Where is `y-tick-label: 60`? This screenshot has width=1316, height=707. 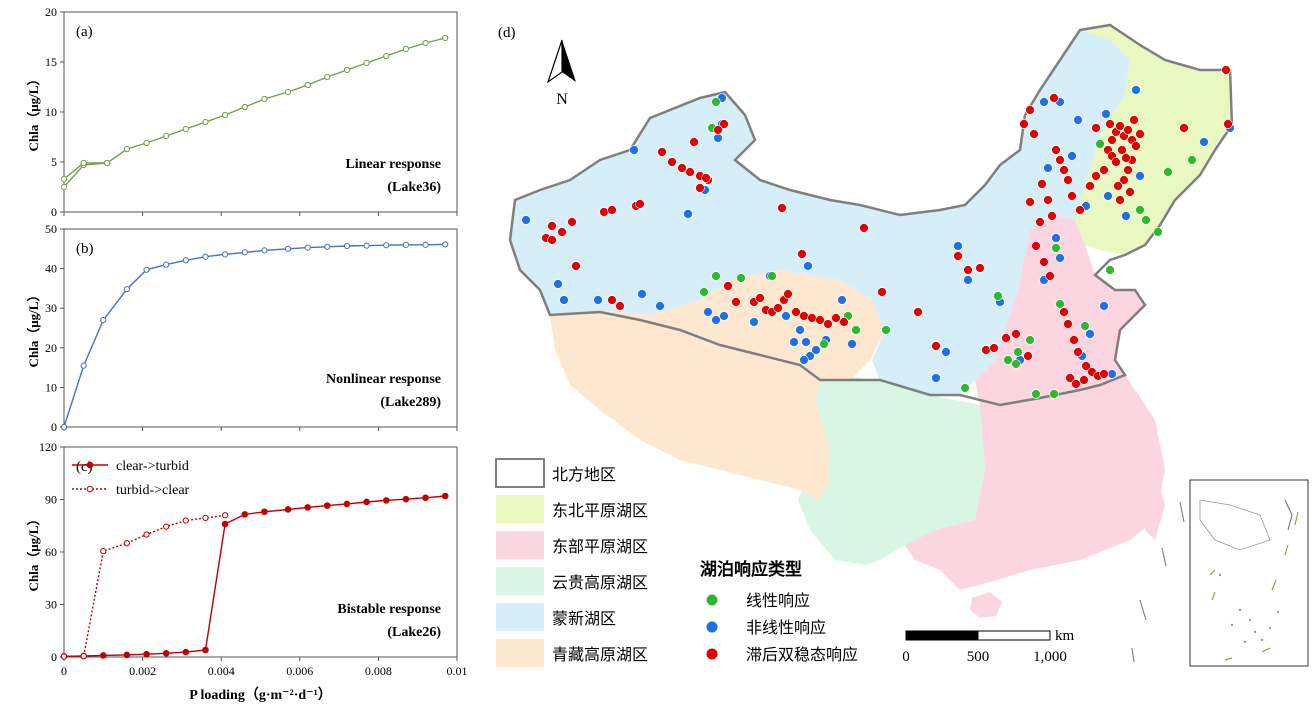
y-tick-label: 60 is located at coordinates (51, 552).